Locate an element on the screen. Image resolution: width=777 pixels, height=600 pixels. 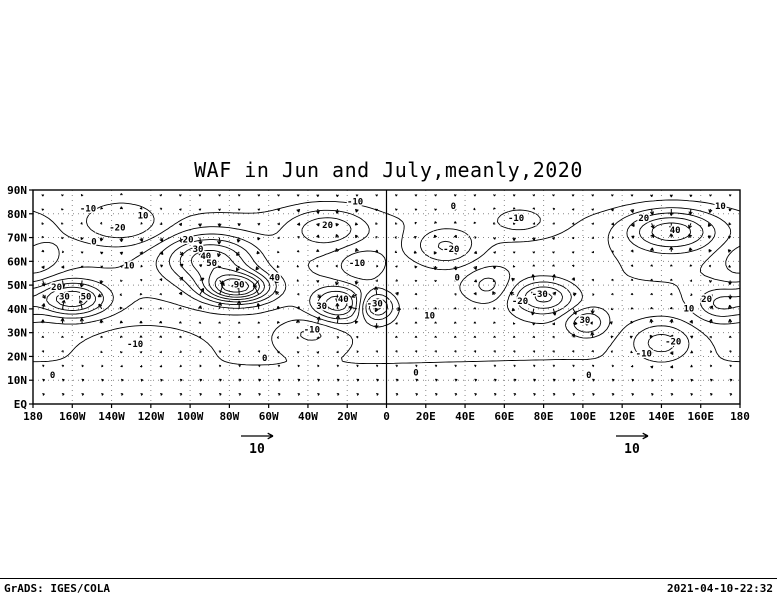
footer-timestamp: 2021-04-10-22:32 is located at coordinates (720, 588).